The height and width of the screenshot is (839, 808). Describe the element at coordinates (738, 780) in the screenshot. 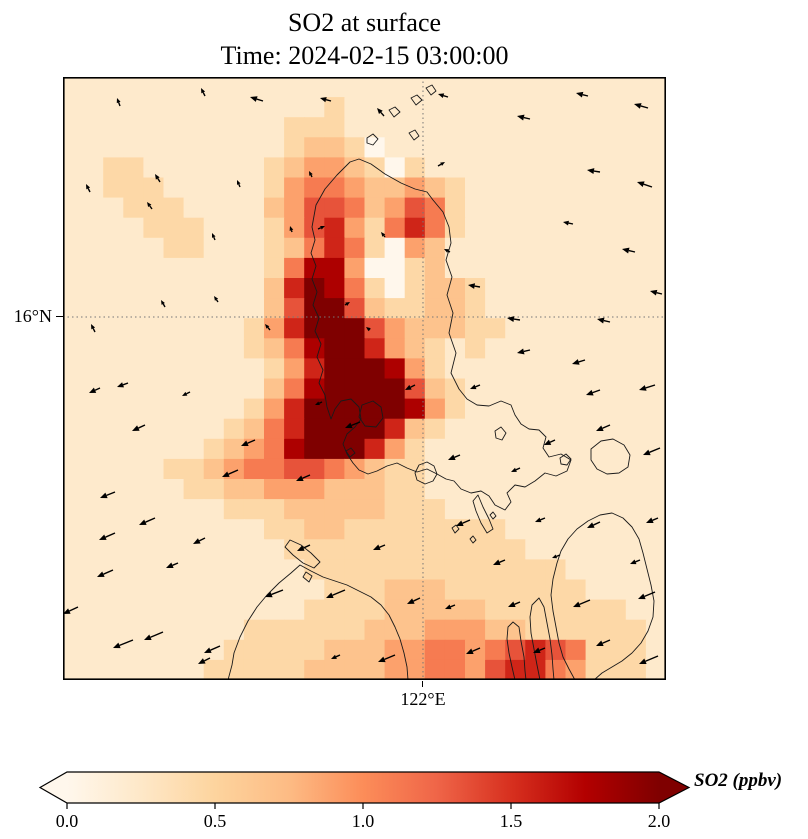

I see `colorbar-label: SO2 (ppbv)` at that location.